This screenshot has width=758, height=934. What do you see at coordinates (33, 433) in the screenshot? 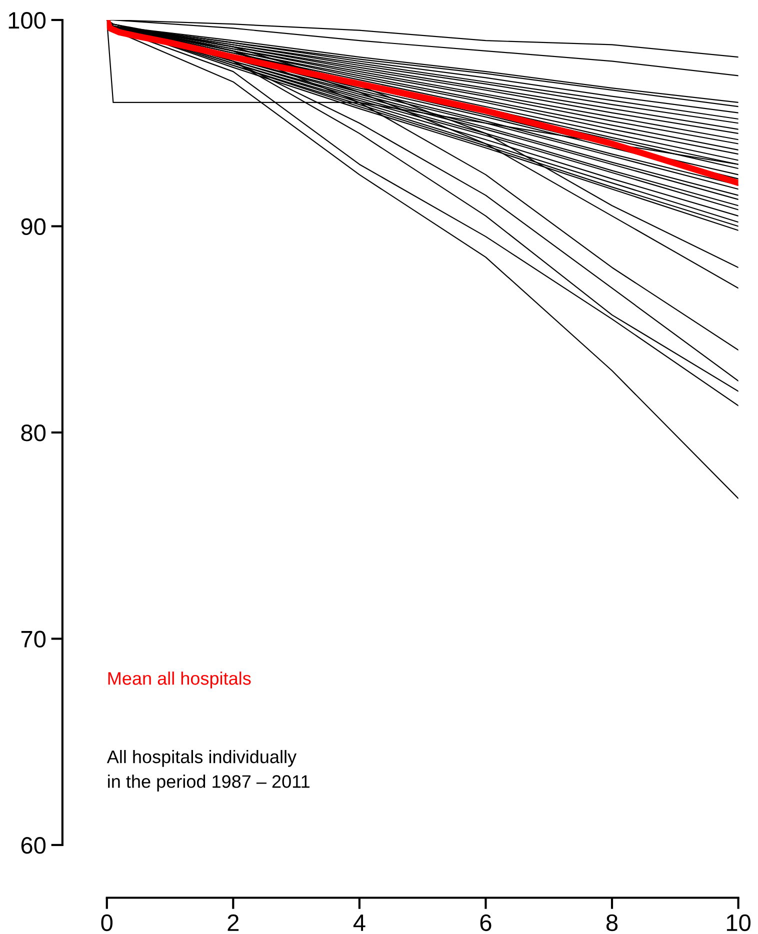
I see `y-tick-label: 80` at bounding box center [33, 433].